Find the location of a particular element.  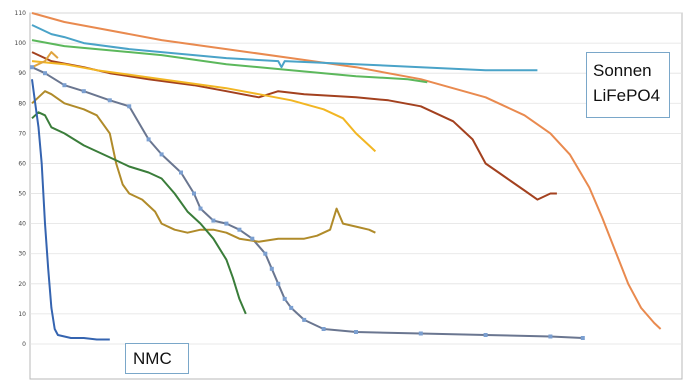

y-tick-label: 110 is located at coordinates (21, 13).